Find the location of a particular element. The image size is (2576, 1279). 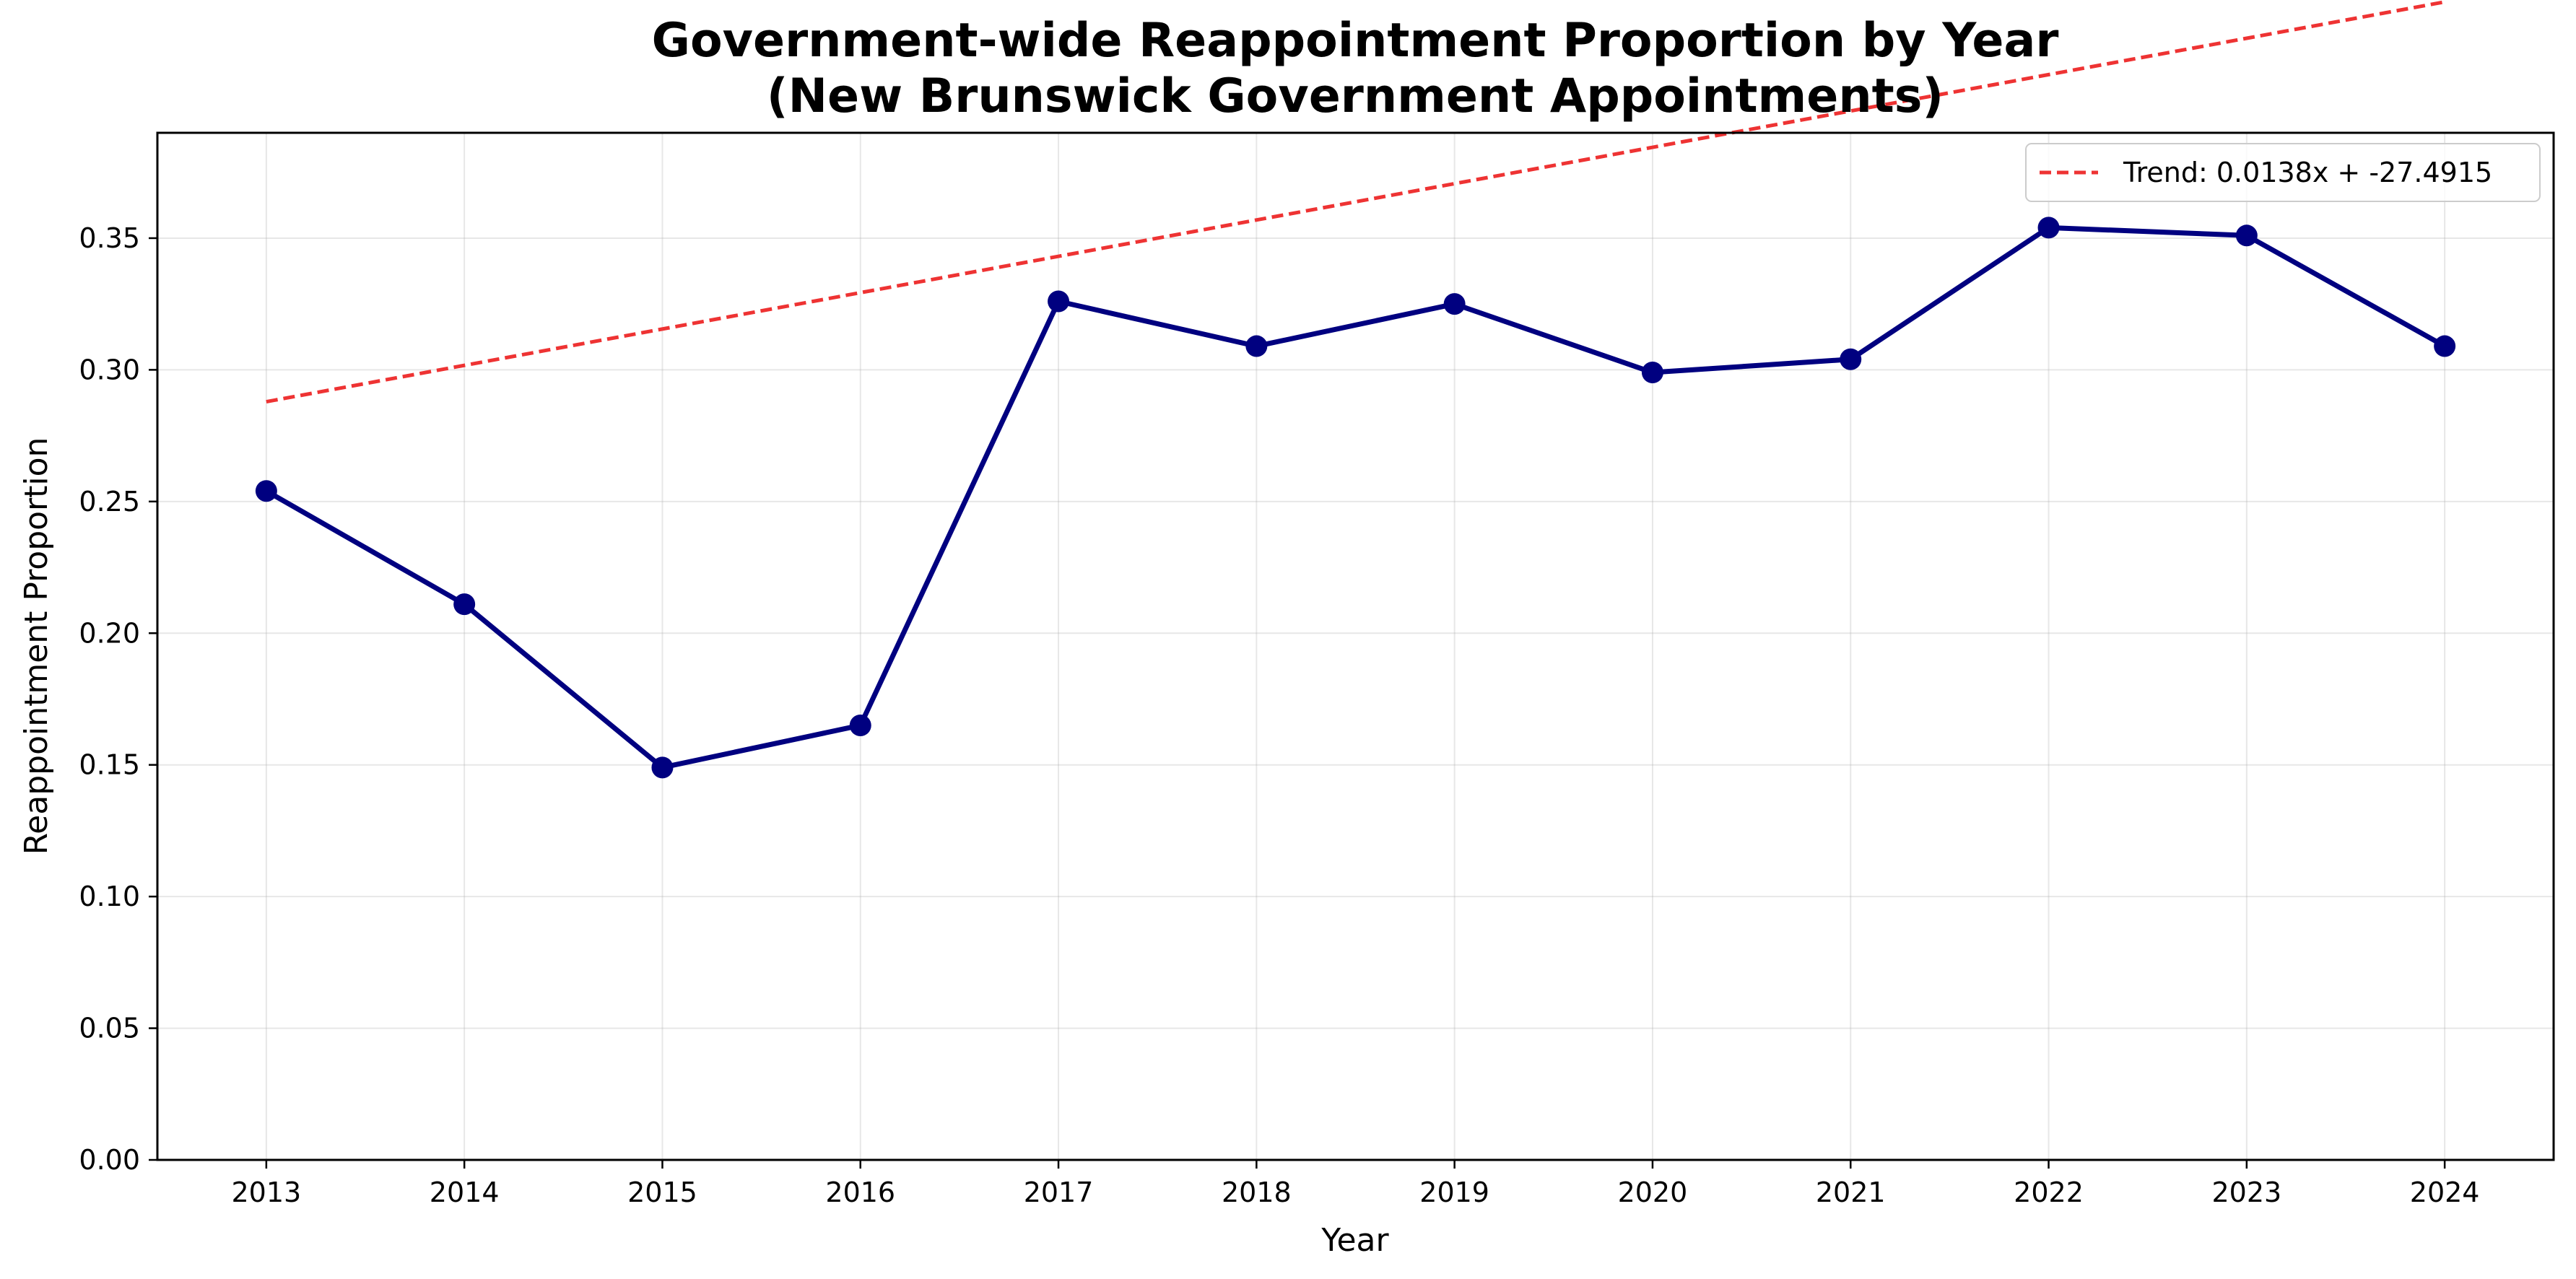

y-tick-label: 0.30 is located at coordinates (109, 369).